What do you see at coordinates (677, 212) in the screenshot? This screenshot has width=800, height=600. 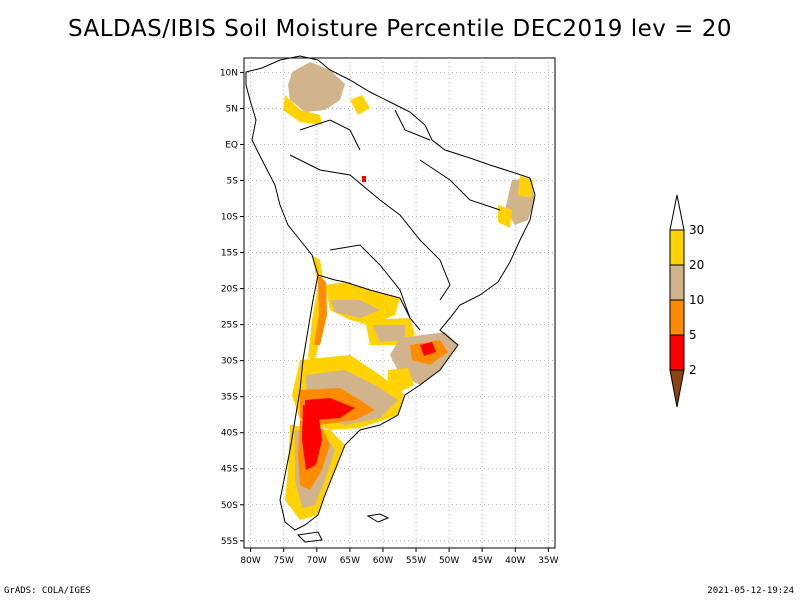 I see `legend-swatch-gt30` at bounding box center [677, 212].